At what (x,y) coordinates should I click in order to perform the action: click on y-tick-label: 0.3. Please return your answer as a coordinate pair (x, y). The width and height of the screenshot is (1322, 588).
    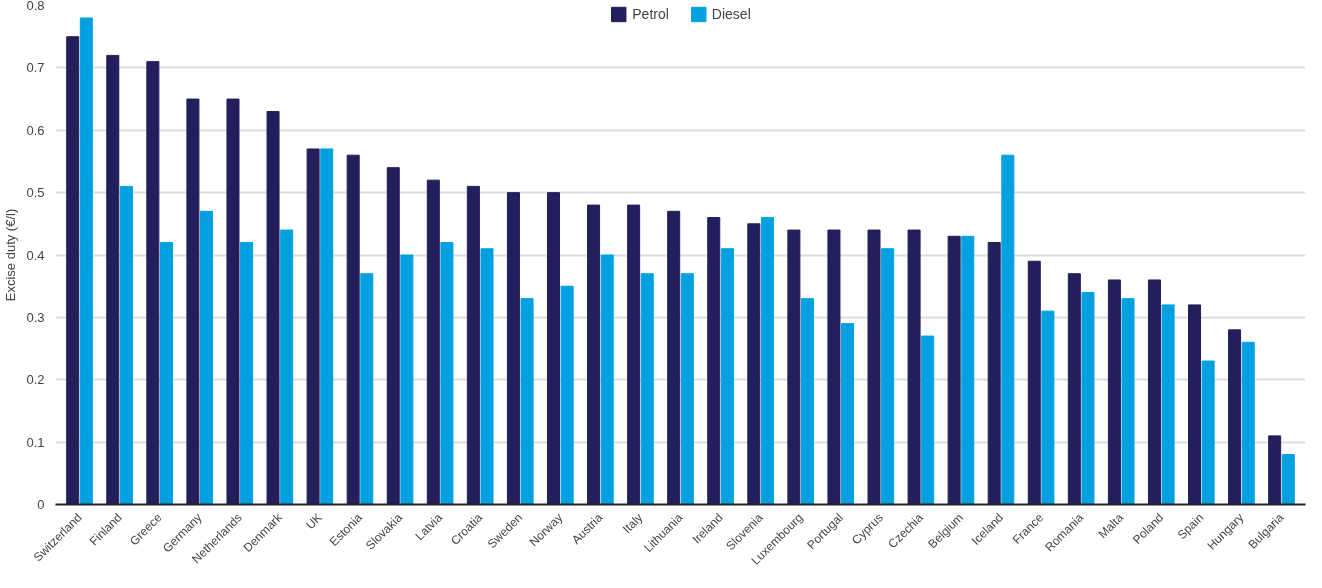
    Looking at the image, I should click on (35, 317).